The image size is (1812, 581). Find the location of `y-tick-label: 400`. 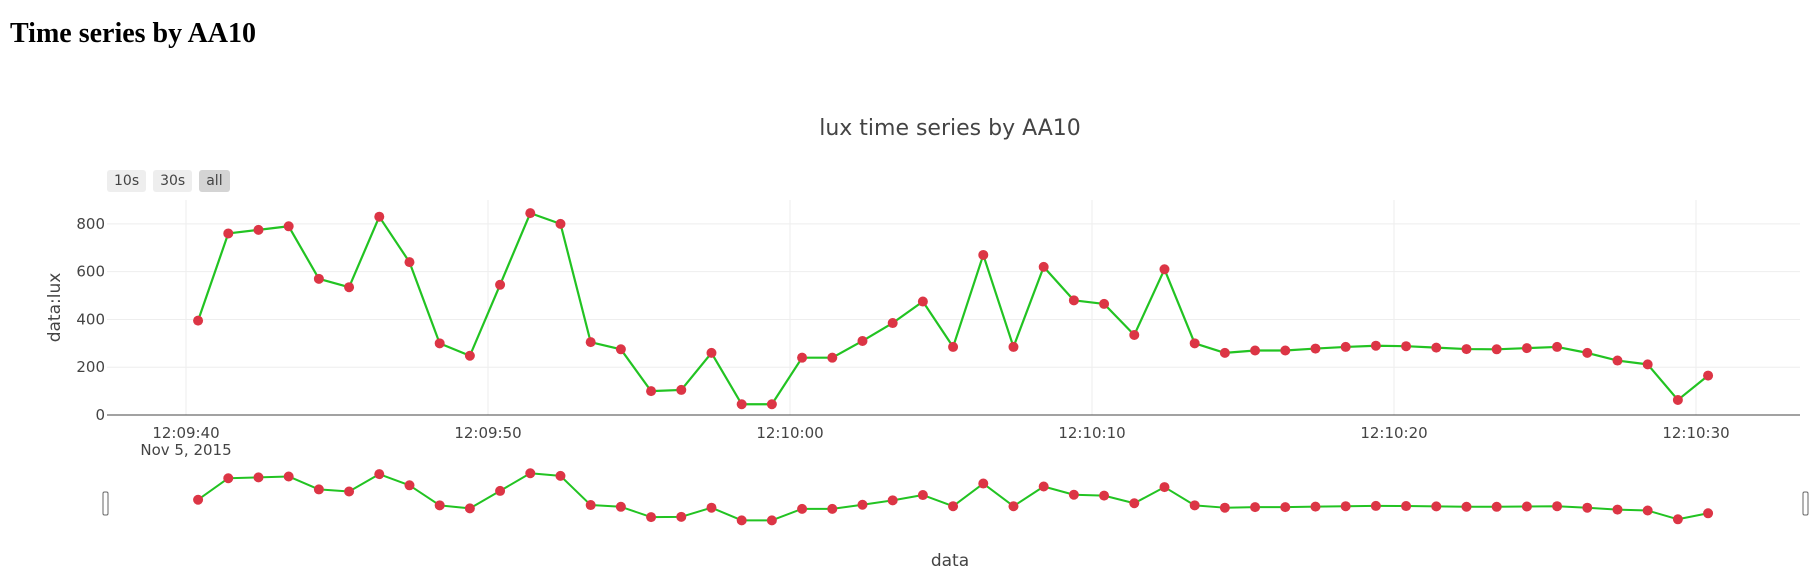

y-tick-label: 400 is located at coordinates (90, 319).